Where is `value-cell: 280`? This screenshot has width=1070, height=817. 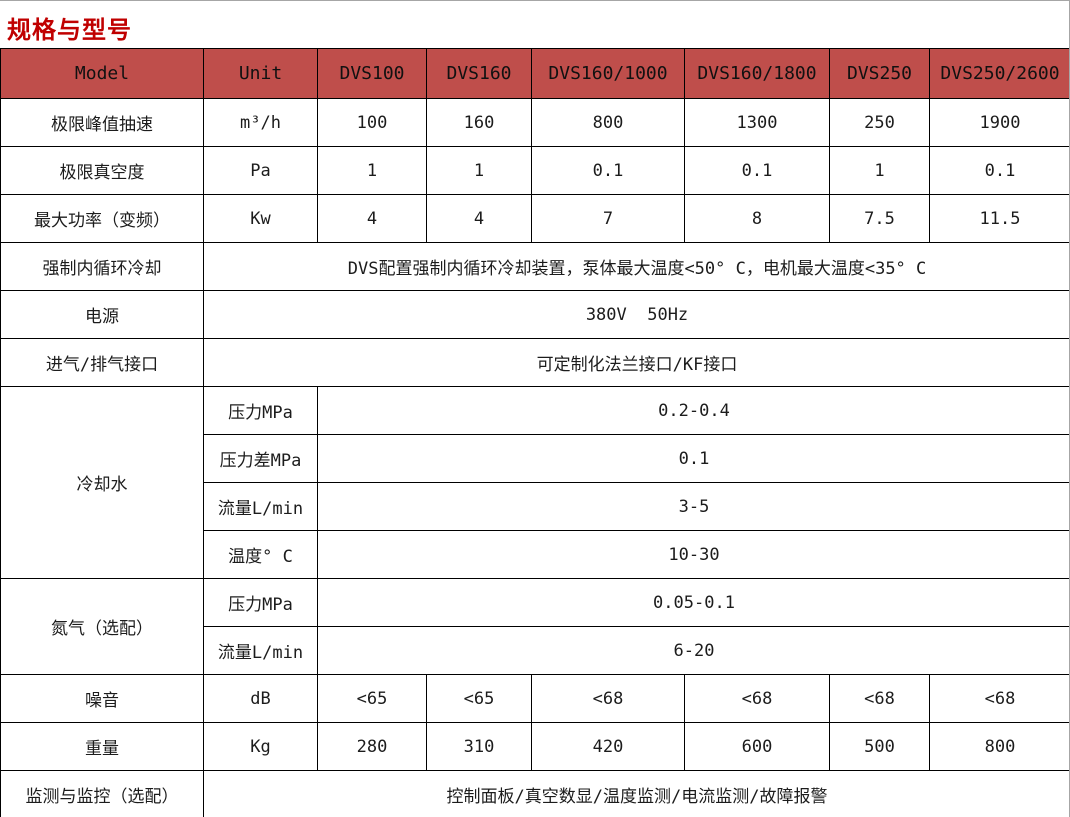 value-cell: 280 is located at coordinates (372, 746).